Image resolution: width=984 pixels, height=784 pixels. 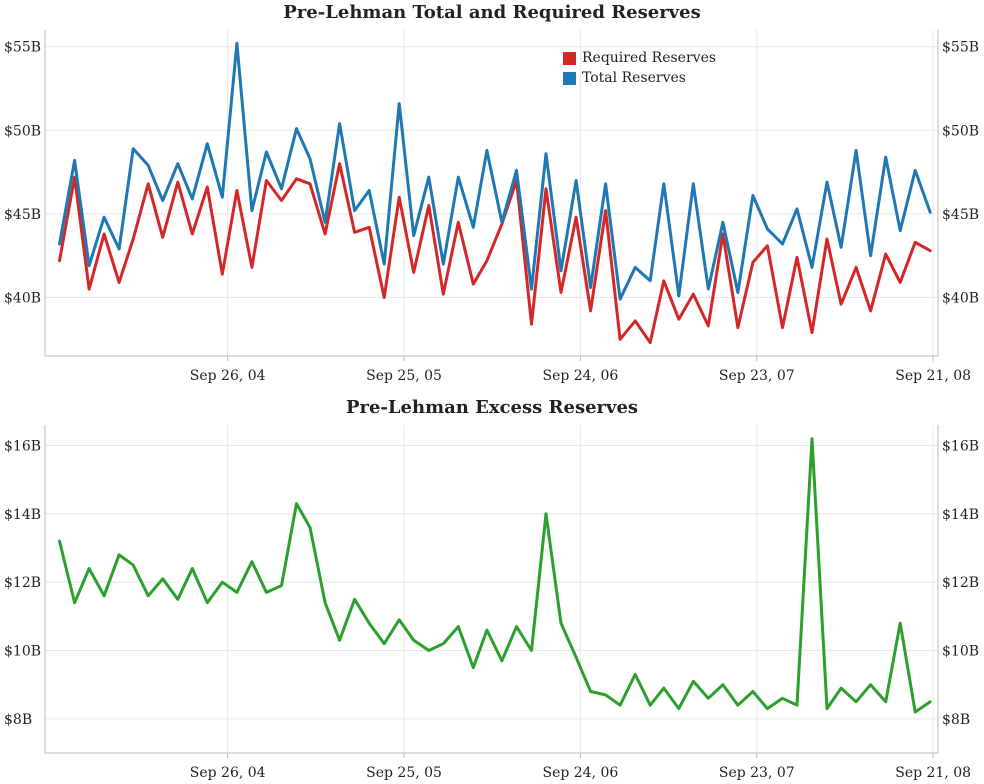 What do you see at coordinates (960, 131) in the screenshot?
I see `y-tick-label-right: $50B` at bounding box center [960, 131].